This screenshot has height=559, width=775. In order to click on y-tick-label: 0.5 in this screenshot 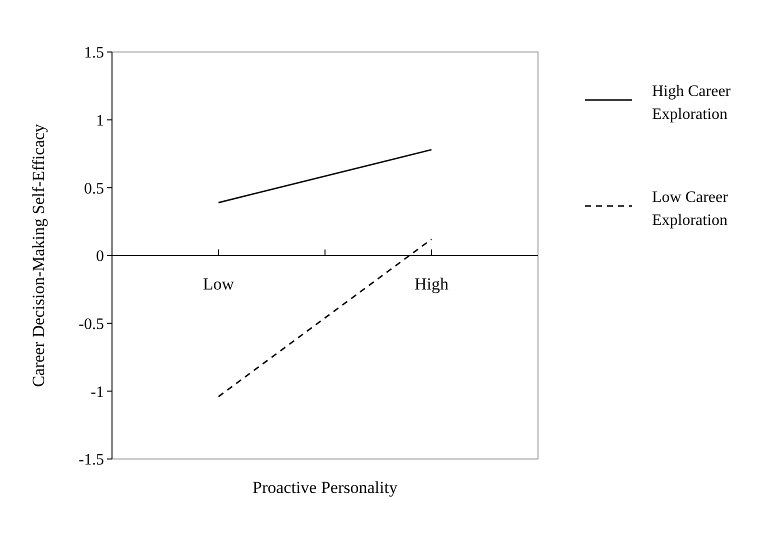, I will do `click(94, 189)`.